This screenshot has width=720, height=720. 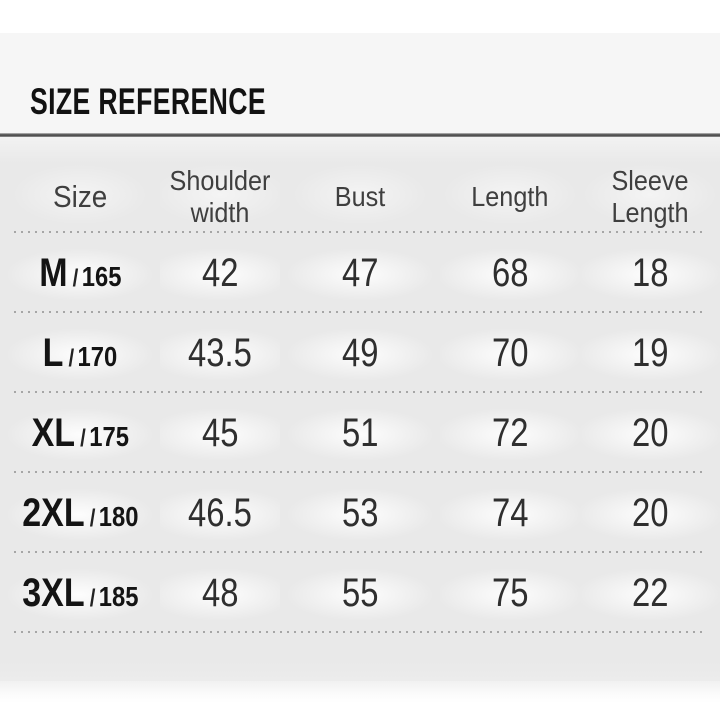 What do you see at coordinates (650, 196) in the screenshot?
I see `column-header-sleeve-length: Sleeve Length` at bounding box center [650, 196].